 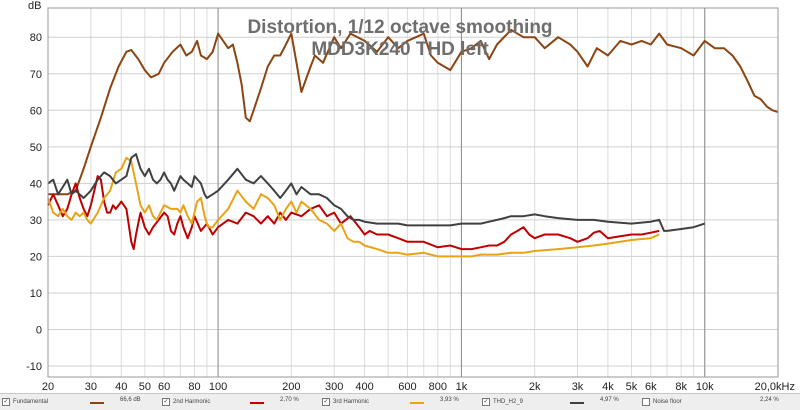 What do you see at coordinates (145, 387) in the screenshot?
I see `x-tick-label: 50` at bounding box center [145, 387].